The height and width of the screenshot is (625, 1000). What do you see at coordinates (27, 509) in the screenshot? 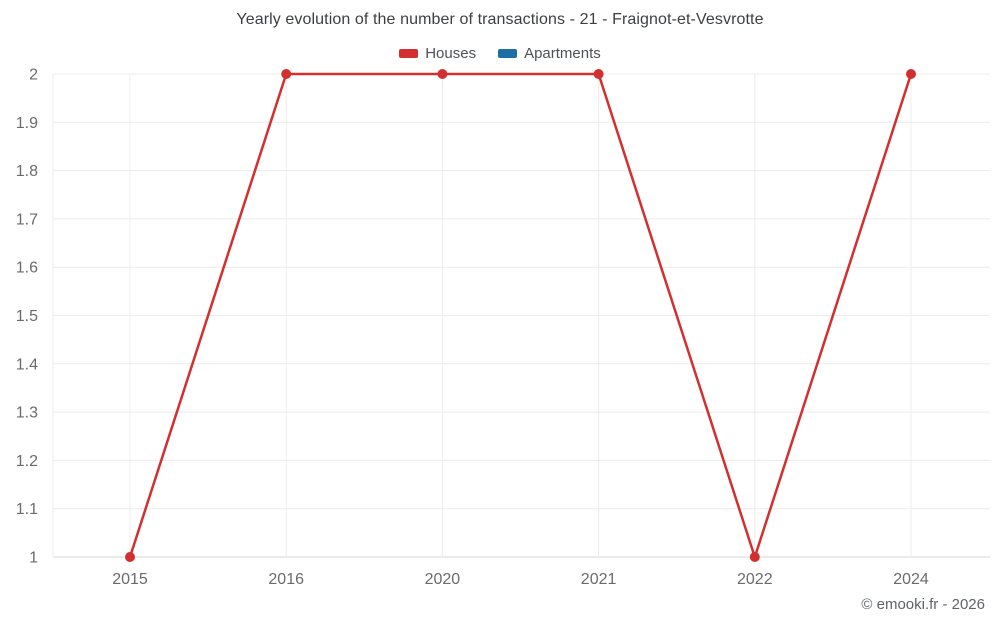
I see `y-tick-label: 1.1` at bounding box center [27, 509].